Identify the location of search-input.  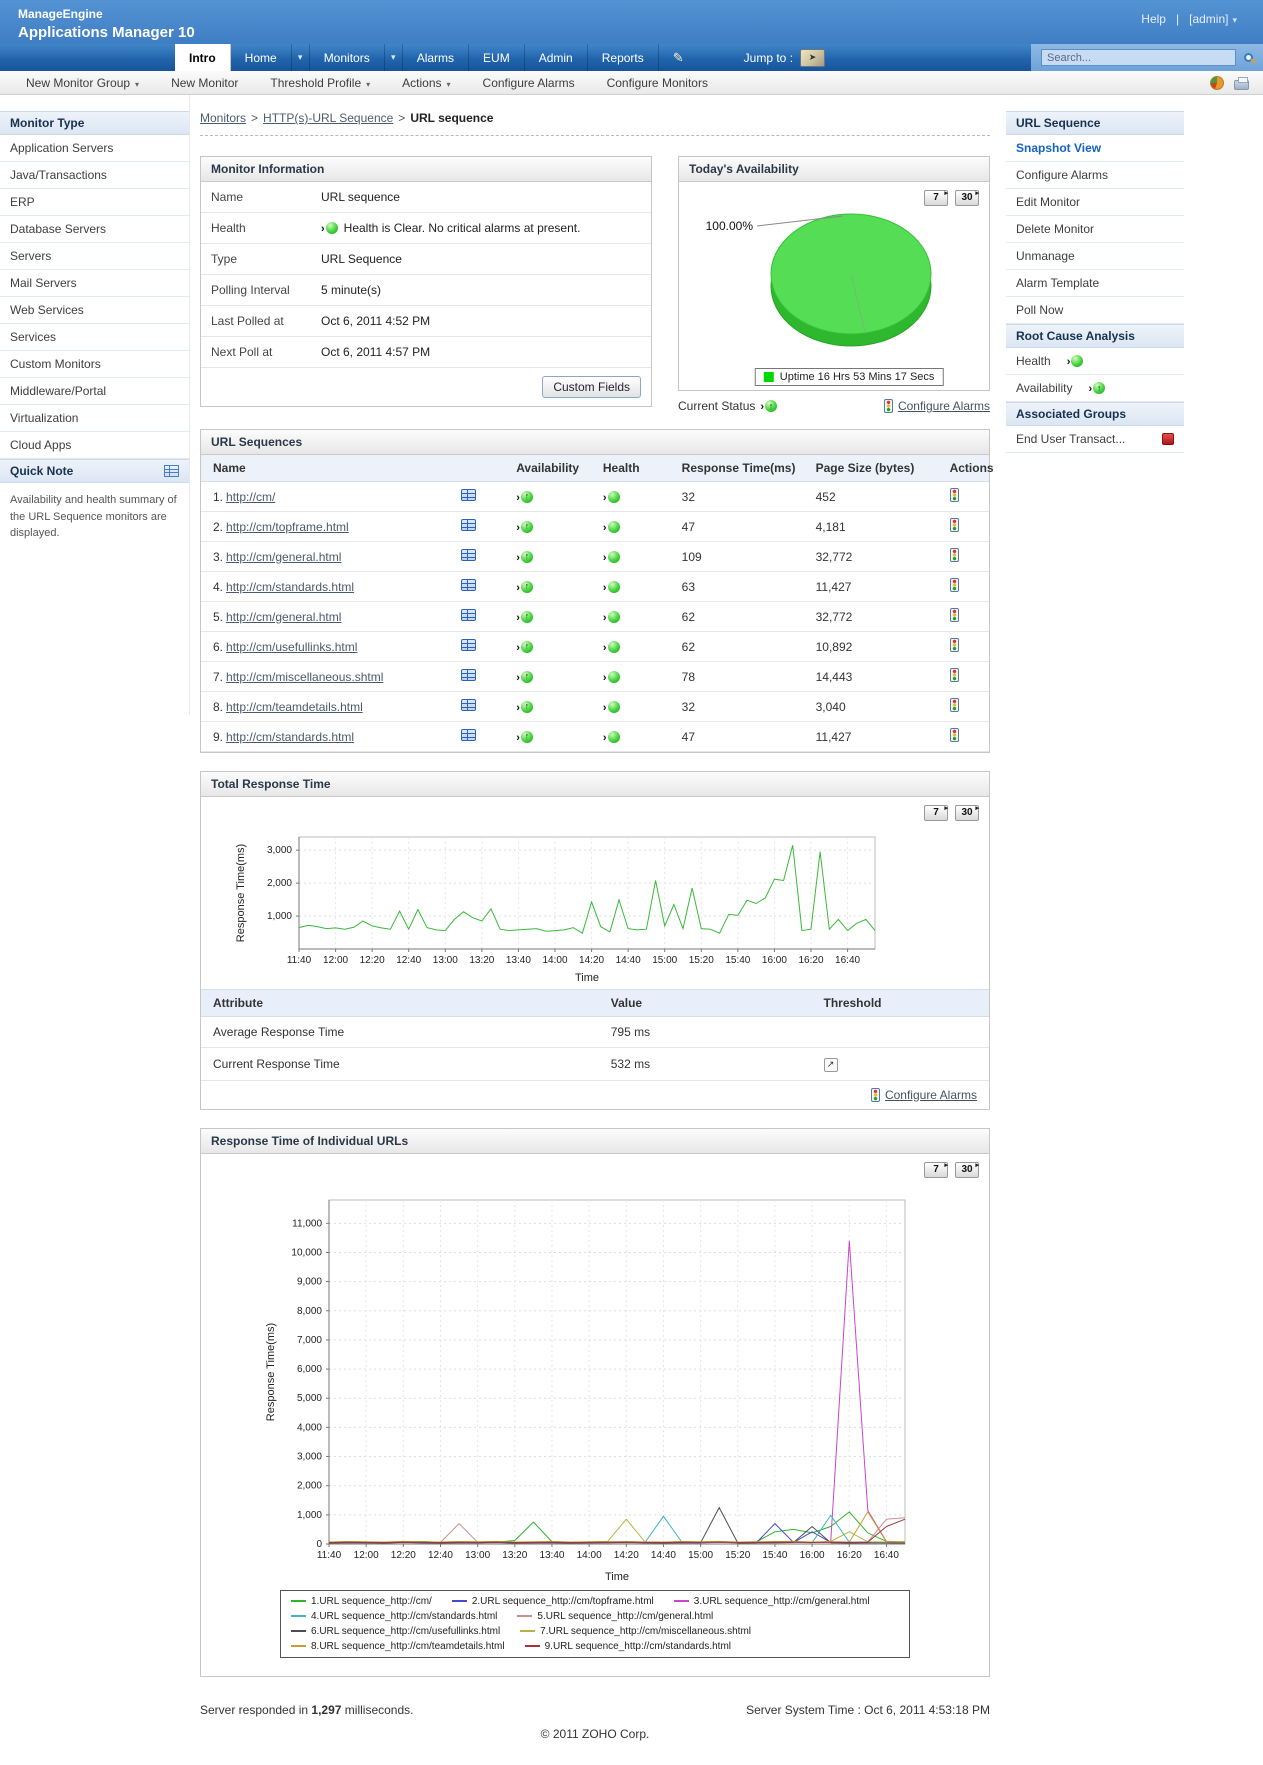
(1138, 57).